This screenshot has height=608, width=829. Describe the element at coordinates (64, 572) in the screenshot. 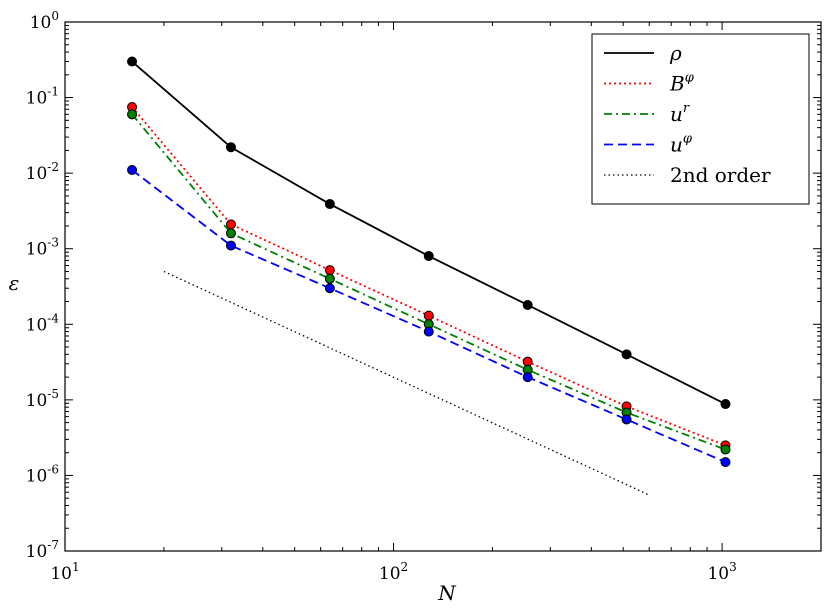

I see `x-tick-label: 10¹` at that location.